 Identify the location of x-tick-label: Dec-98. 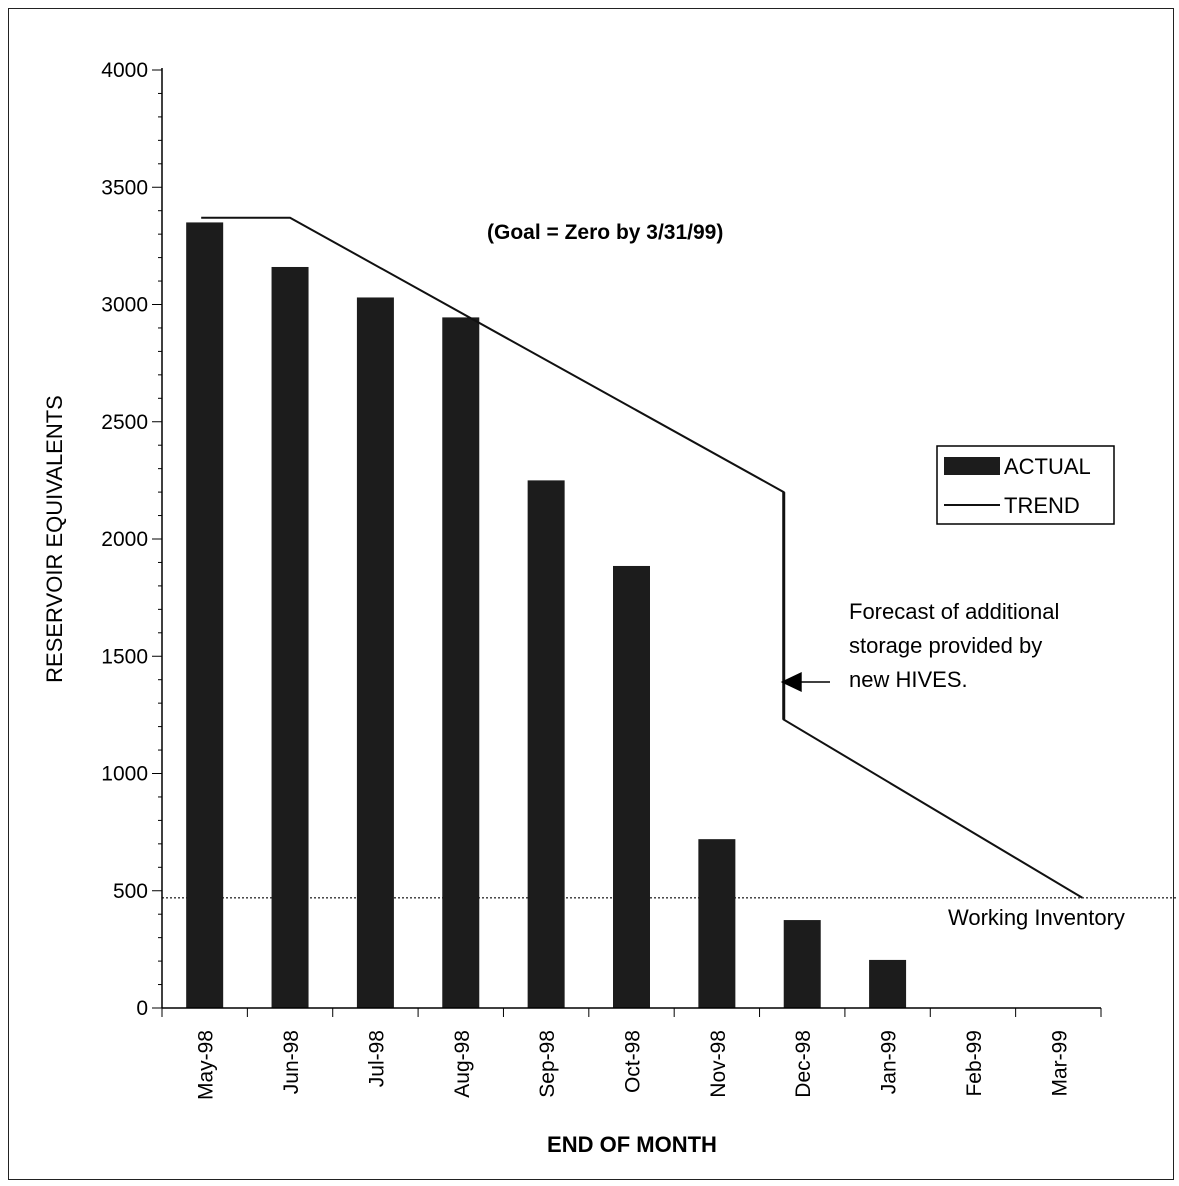
(803, 1064).